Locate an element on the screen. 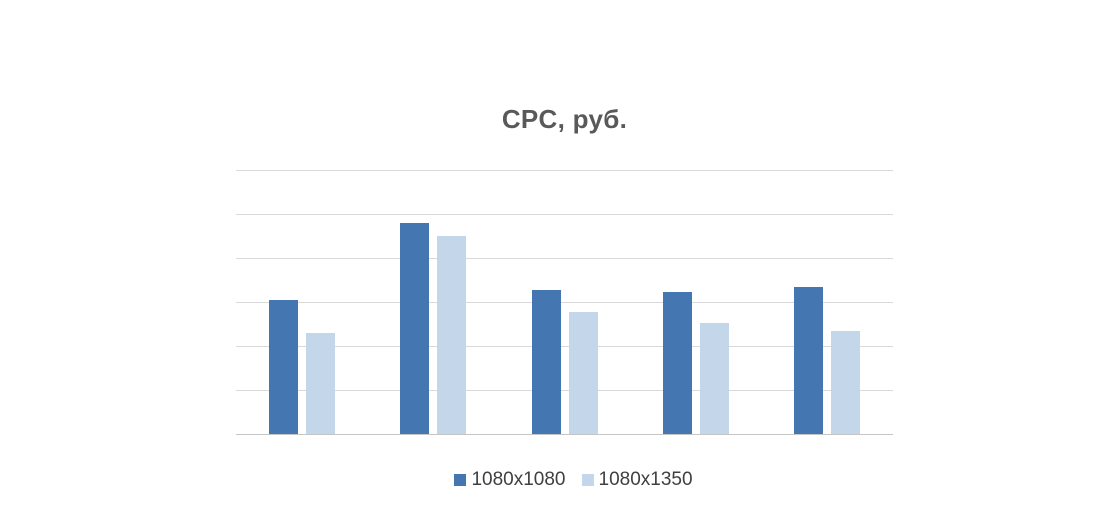  legend-item-1080x1350: 1080x1350 is located at coordinates (637, 480).